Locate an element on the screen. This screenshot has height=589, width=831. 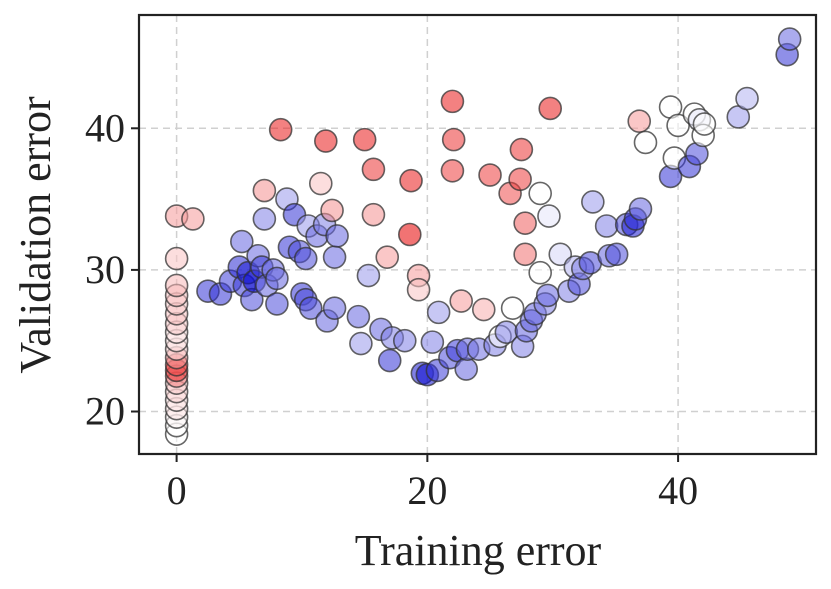
x-tick-label: 40 is located at coordinates (678, 490).